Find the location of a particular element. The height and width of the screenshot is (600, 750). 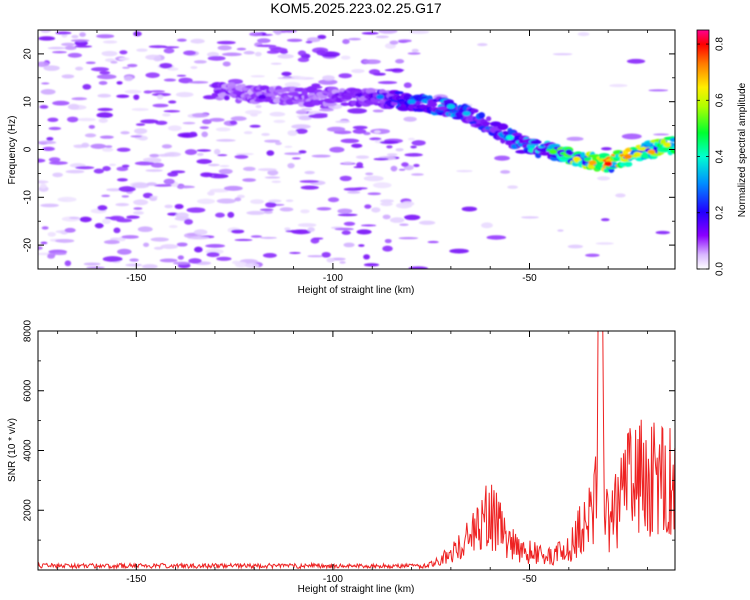

x-tick-label: -50 is located at coordinates (529, 579).